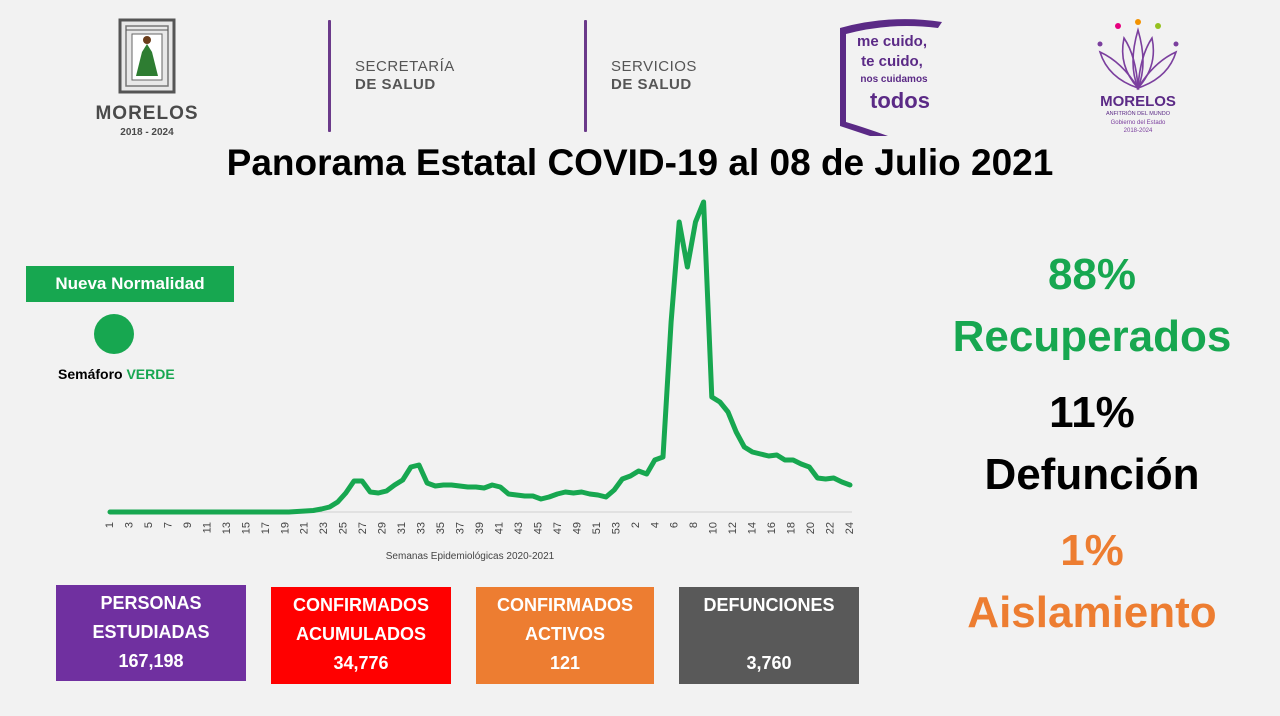 Image resolution: width=1280 pixels, height=716 pixels. What do you see at coordinates (405, 66) in the screenshot?
I see `dept1-line1: SECRETARÍA` at bounding box center [405, 66].